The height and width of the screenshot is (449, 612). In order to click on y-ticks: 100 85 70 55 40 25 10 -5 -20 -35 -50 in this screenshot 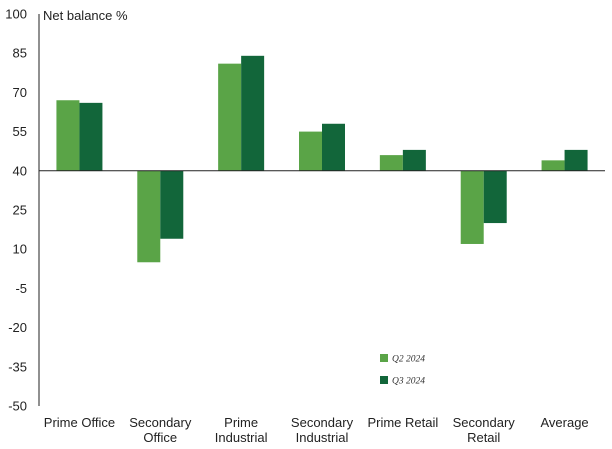, I will do `click(16, 210)`.